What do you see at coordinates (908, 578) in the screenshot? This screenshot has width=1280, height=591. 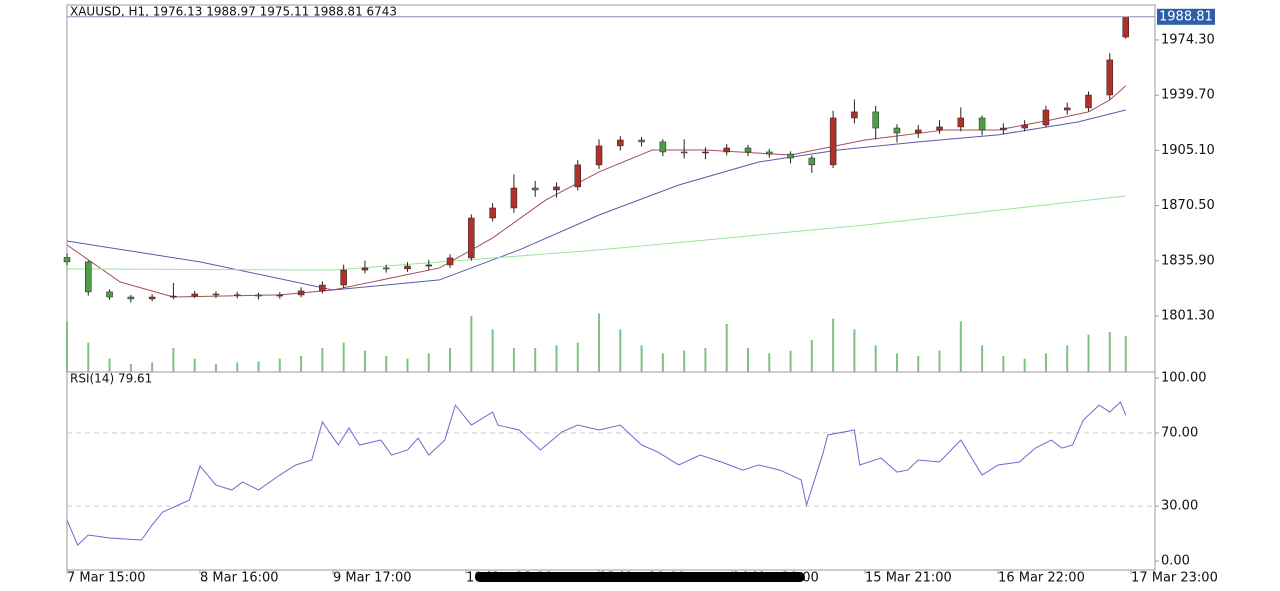 I see `x-tick-label: 15 Mar 21:00` at bounding box center [908, 578].